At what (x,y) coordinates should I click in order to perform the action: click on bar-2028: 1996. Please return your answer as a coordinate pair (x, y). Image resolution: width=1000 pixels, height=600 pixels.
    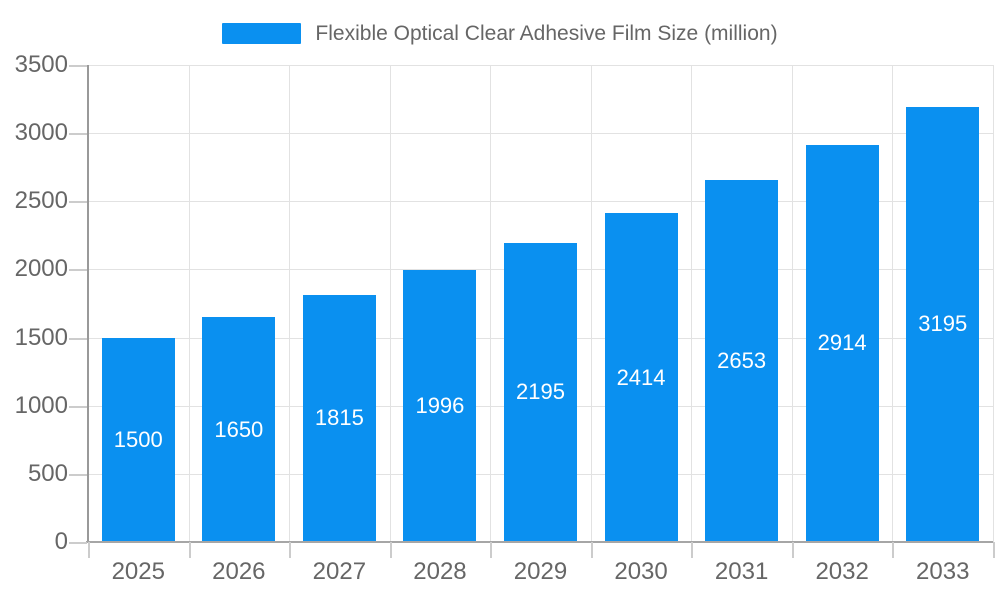
    Looking at the image, I should click on (440, 405).